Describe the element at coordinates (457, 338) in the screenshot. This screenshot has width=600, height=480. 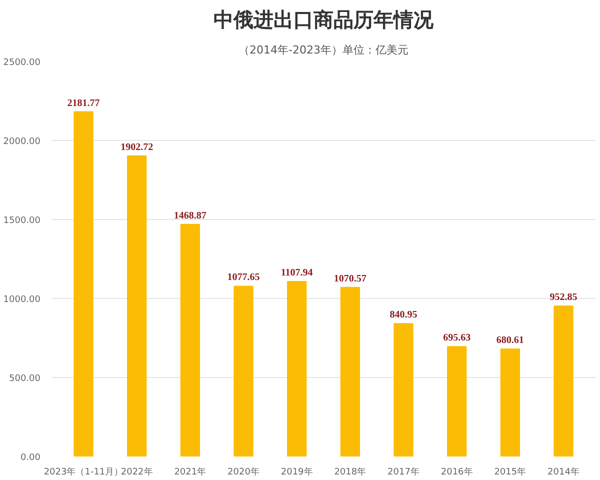
I see `data-label: 695.63` at that location.